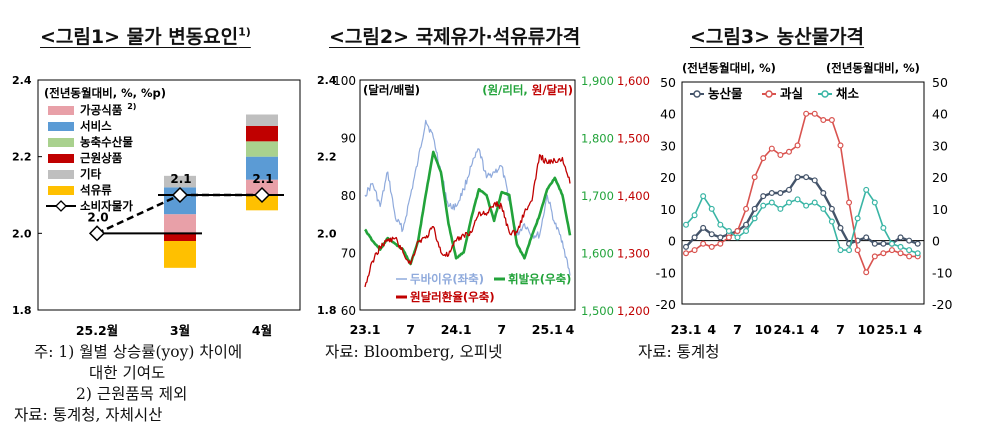 This screenshot has width=999, height=441. Describe the element at coordinates (327, 310) in the screenshot. I see `outer-tick-label: 1.8` at that location.